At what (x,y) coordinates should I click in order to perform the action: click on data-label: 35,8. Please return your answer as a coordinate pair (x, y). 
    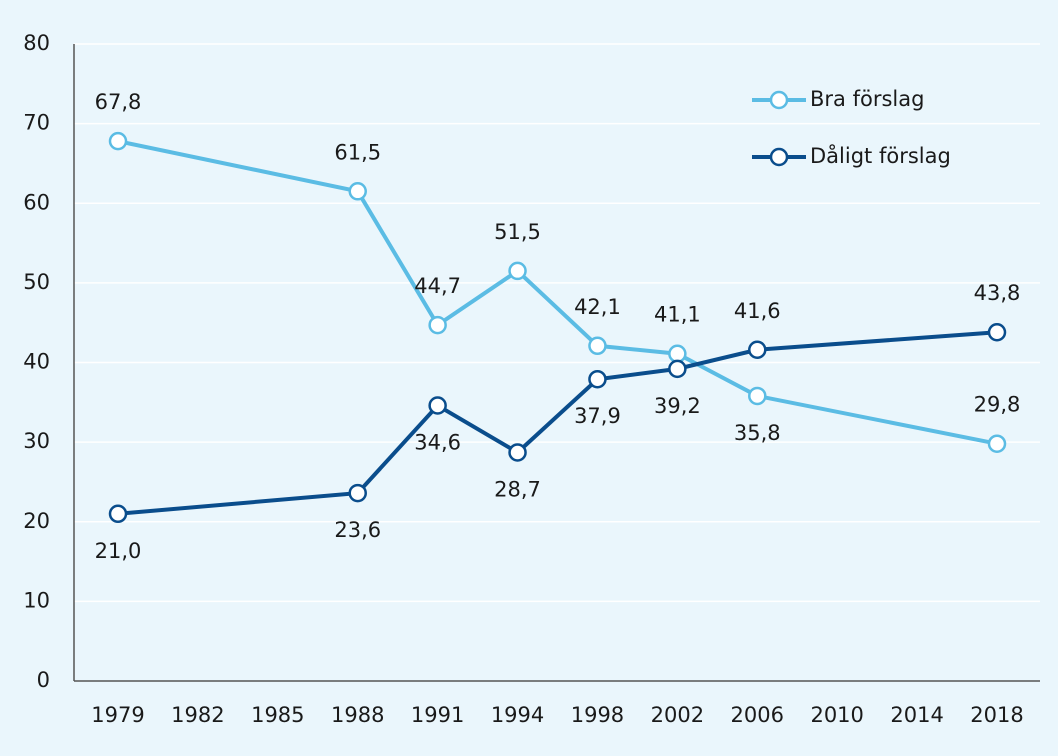
    Looking at the image, I should click on (757, 433).